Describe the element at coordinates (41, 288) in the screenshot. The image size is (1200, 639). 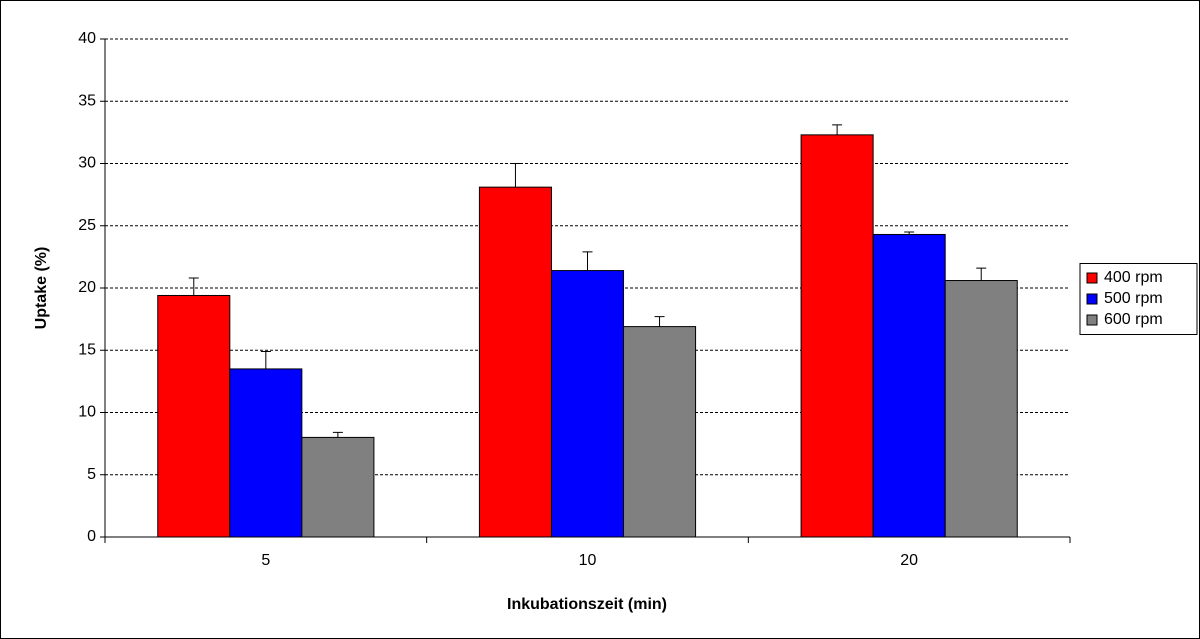
I see `y-axis-title: Uptake (%)` at that location.